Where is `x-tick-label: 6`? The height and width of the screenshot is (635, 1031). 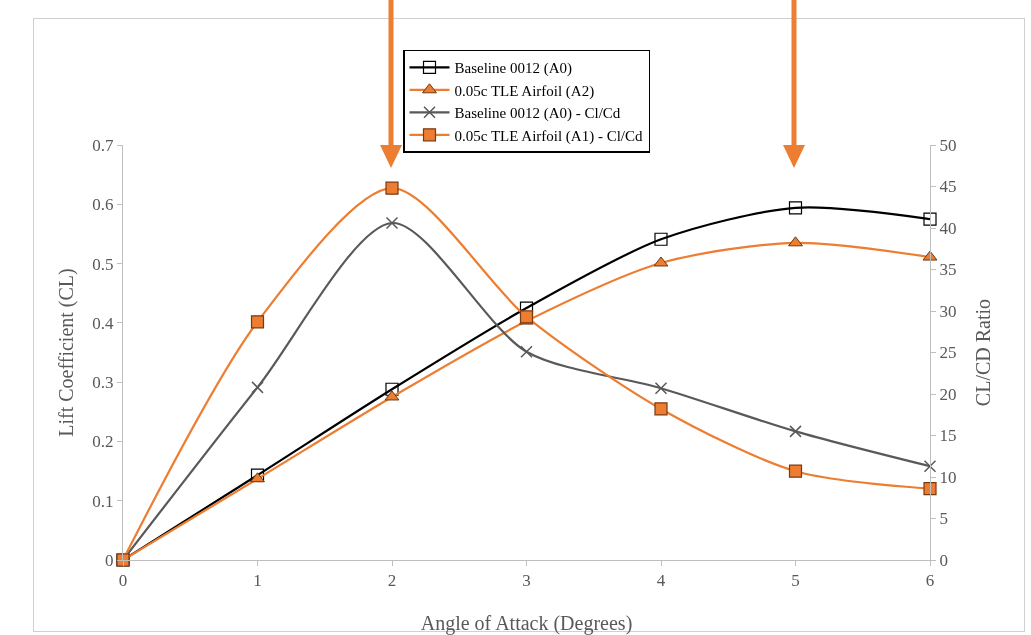
x-tick-label: 6 is located at coordinates (930, 581).